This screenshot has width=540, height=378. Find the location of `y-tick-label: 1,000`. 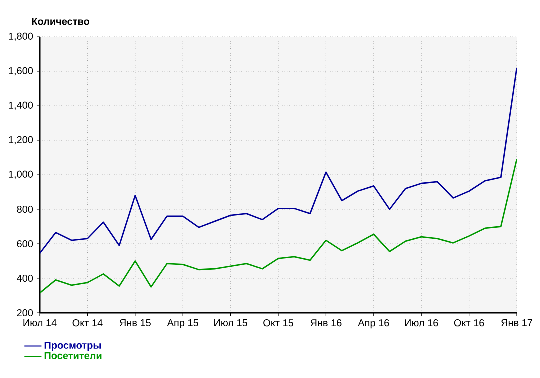

y-tick-label: 1,000 is located at coordinates (21, 175).